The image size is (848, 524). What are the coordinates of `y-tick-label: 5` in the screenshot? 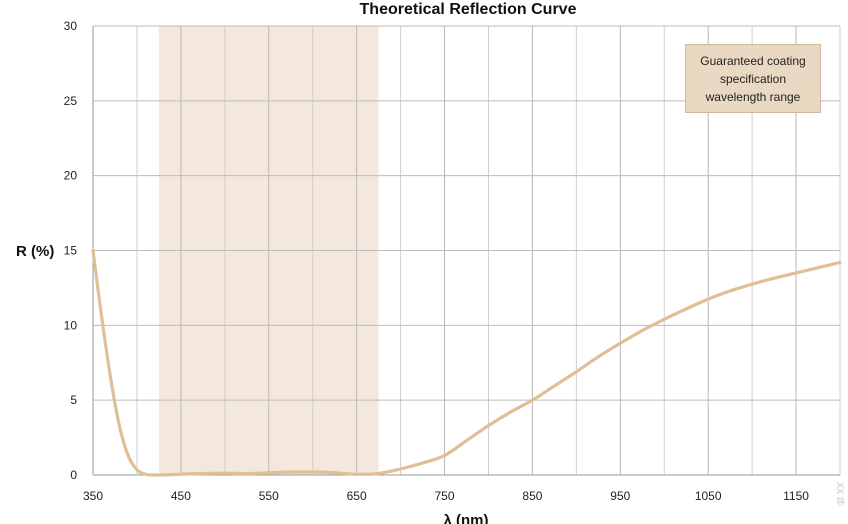 It's located at (73, 400).